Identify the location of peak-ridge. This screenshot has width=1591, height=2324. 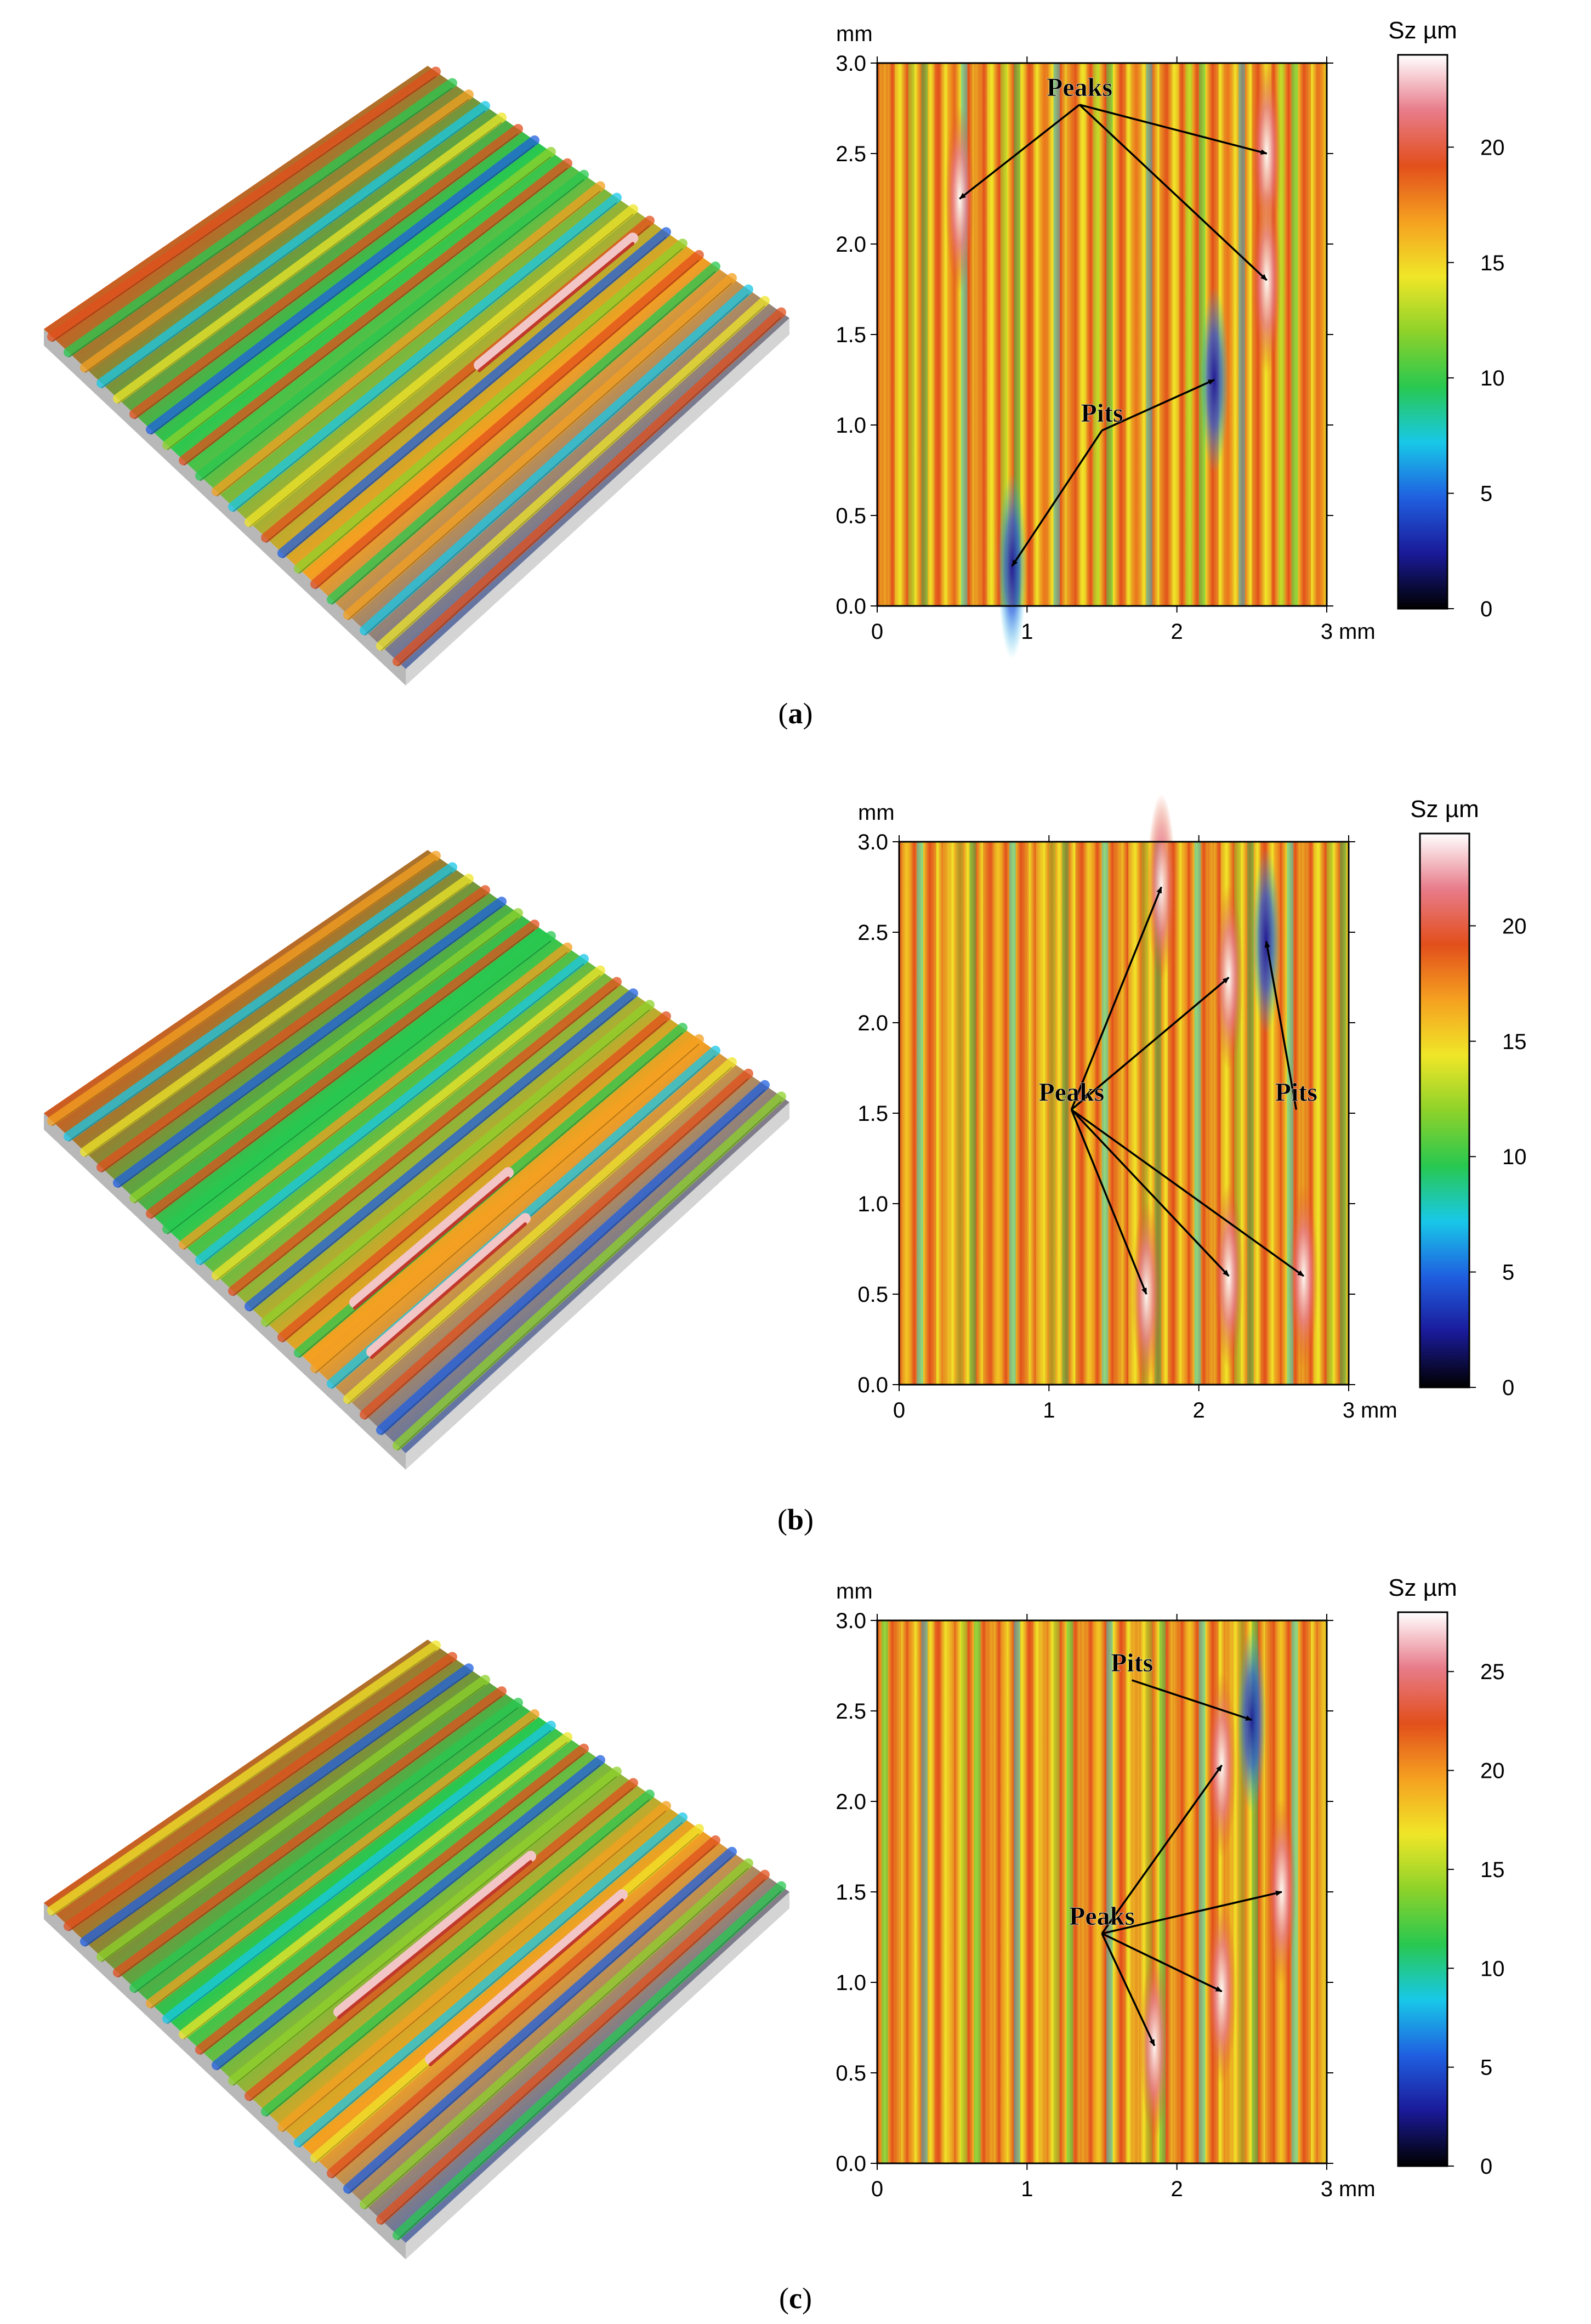
(448, 1285).